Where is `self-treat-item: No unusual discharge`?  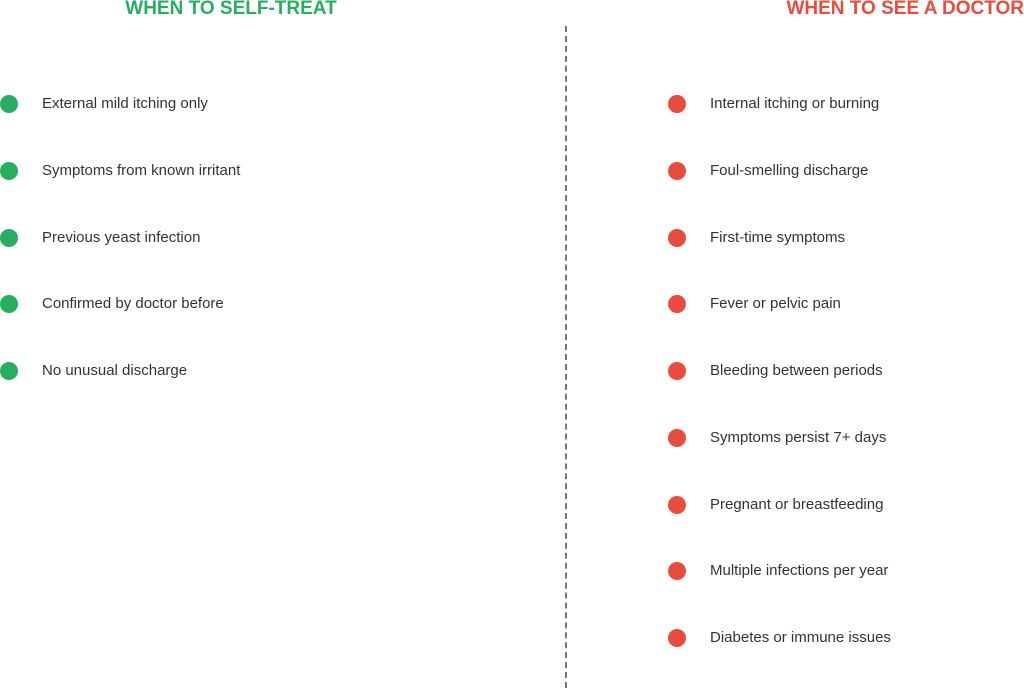 self-treat-item: No unusual discharge is located at coordinates (93, 371).